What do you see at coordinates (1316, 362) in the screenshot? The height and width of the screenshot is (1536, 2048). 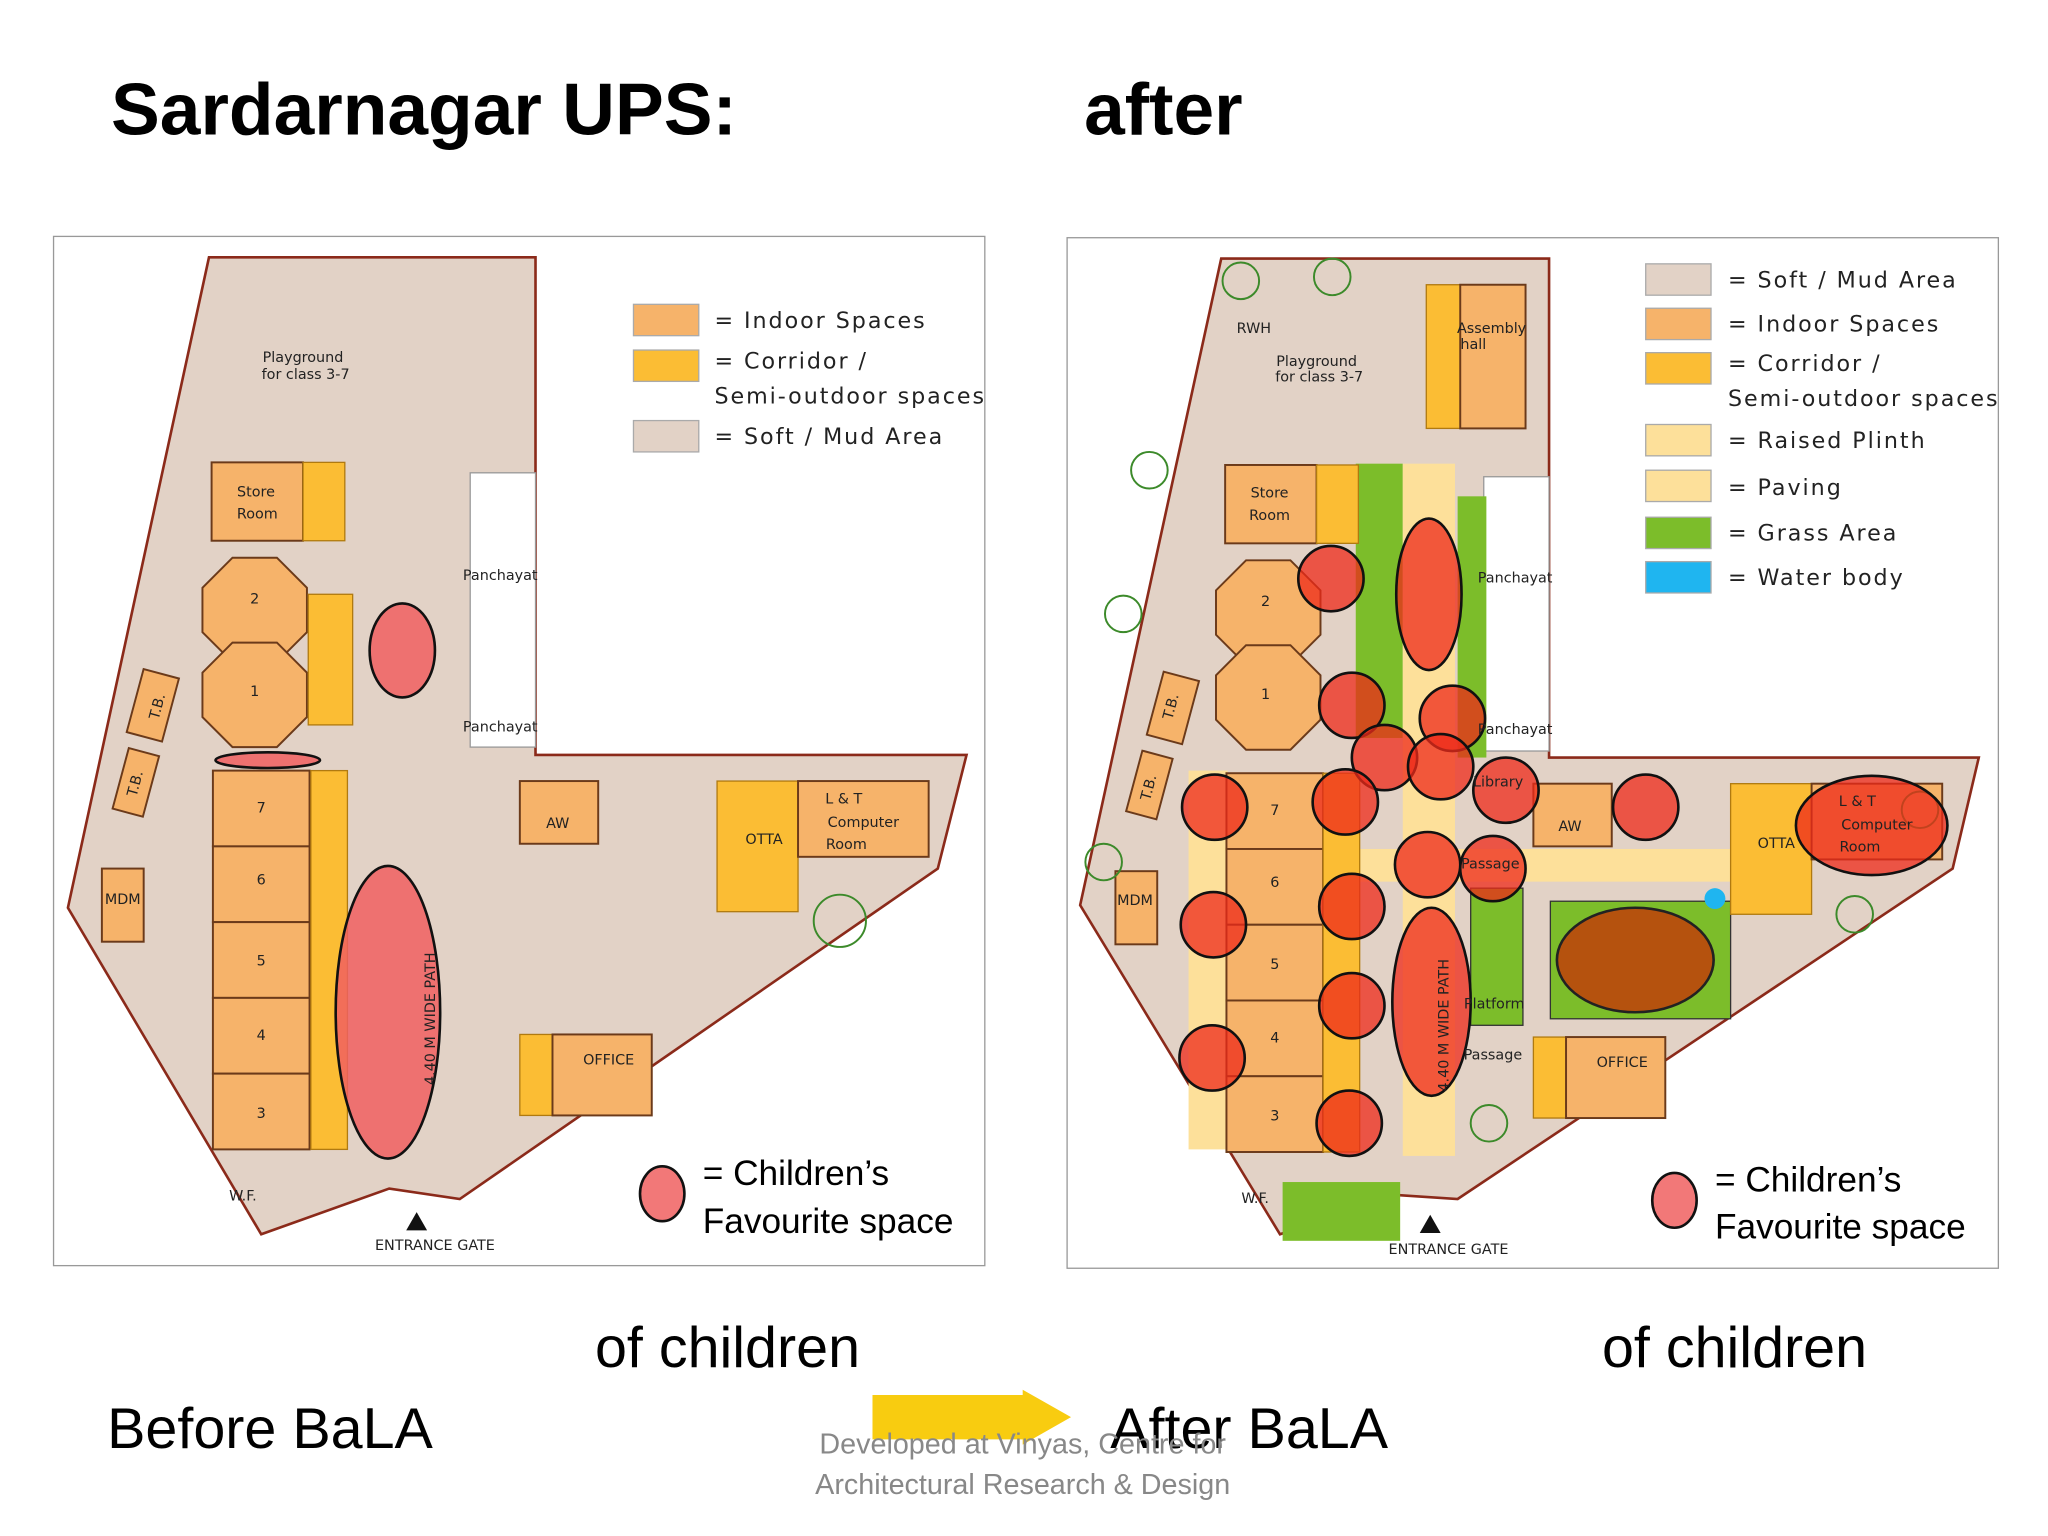 I see `plan-label: Playground` at bounding box center [1316, 362].